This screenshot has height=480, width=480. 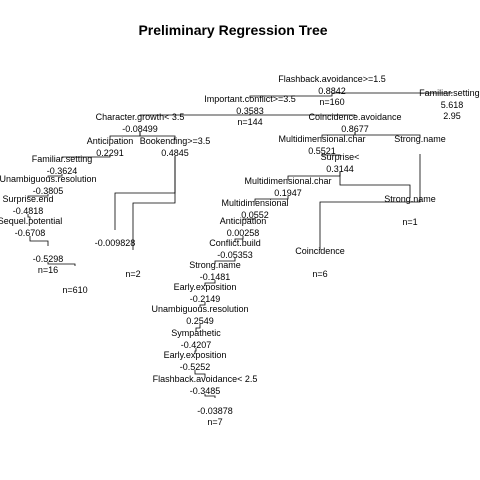 What do you see at coordinates (28, 211) in the screenshot?
I see `tree-node-value-label: -0.4818` at bounding box center [28, 211].